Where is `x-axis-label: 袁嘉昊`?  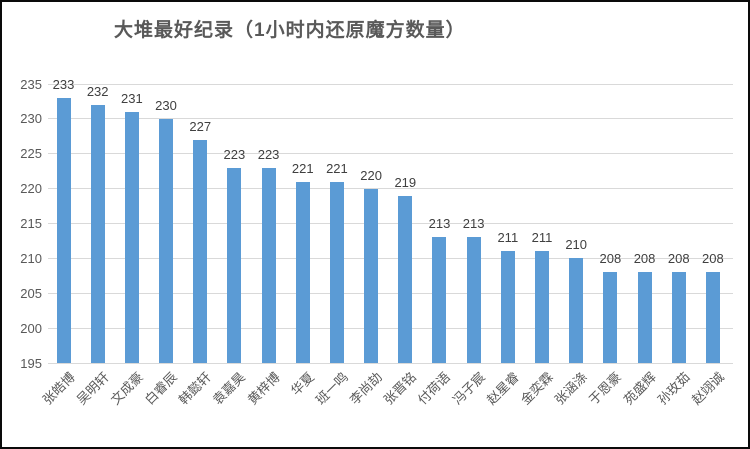 x-axis-label: 袁嘉昊 is located at coordinates (229, 388).